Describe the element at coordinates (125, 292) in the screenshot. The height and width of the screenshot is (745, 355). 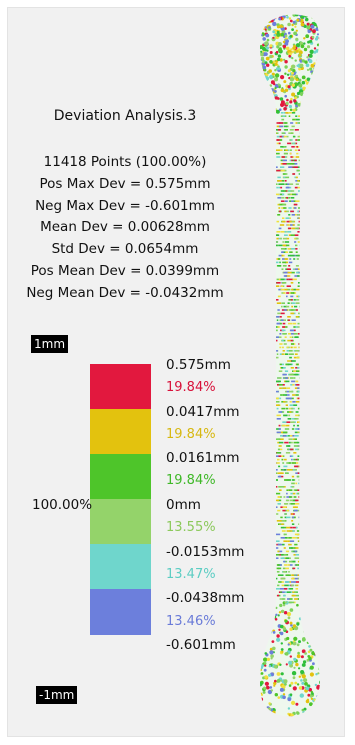
I see `stat-neg-mean-dev: Neg Mean Dev = -0.0432mm` at that location.